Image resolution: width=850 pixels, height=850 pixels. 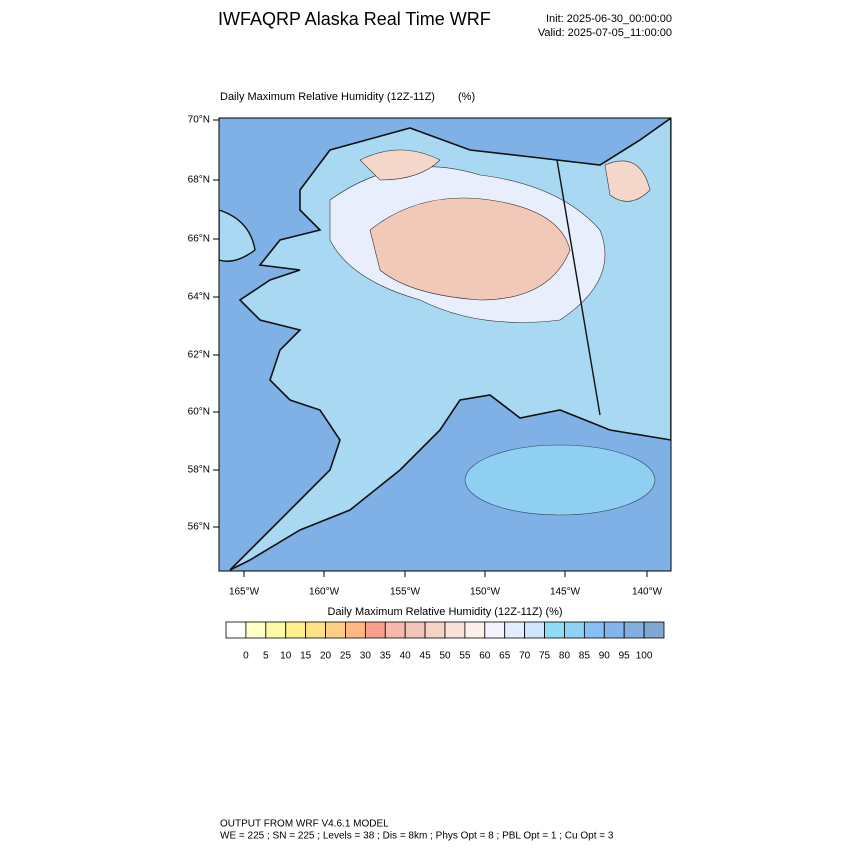 What do you see at coordinates (405, 592) in the screenshot?
I see `lon-label: 155°W` at bounding box center [405, 592].